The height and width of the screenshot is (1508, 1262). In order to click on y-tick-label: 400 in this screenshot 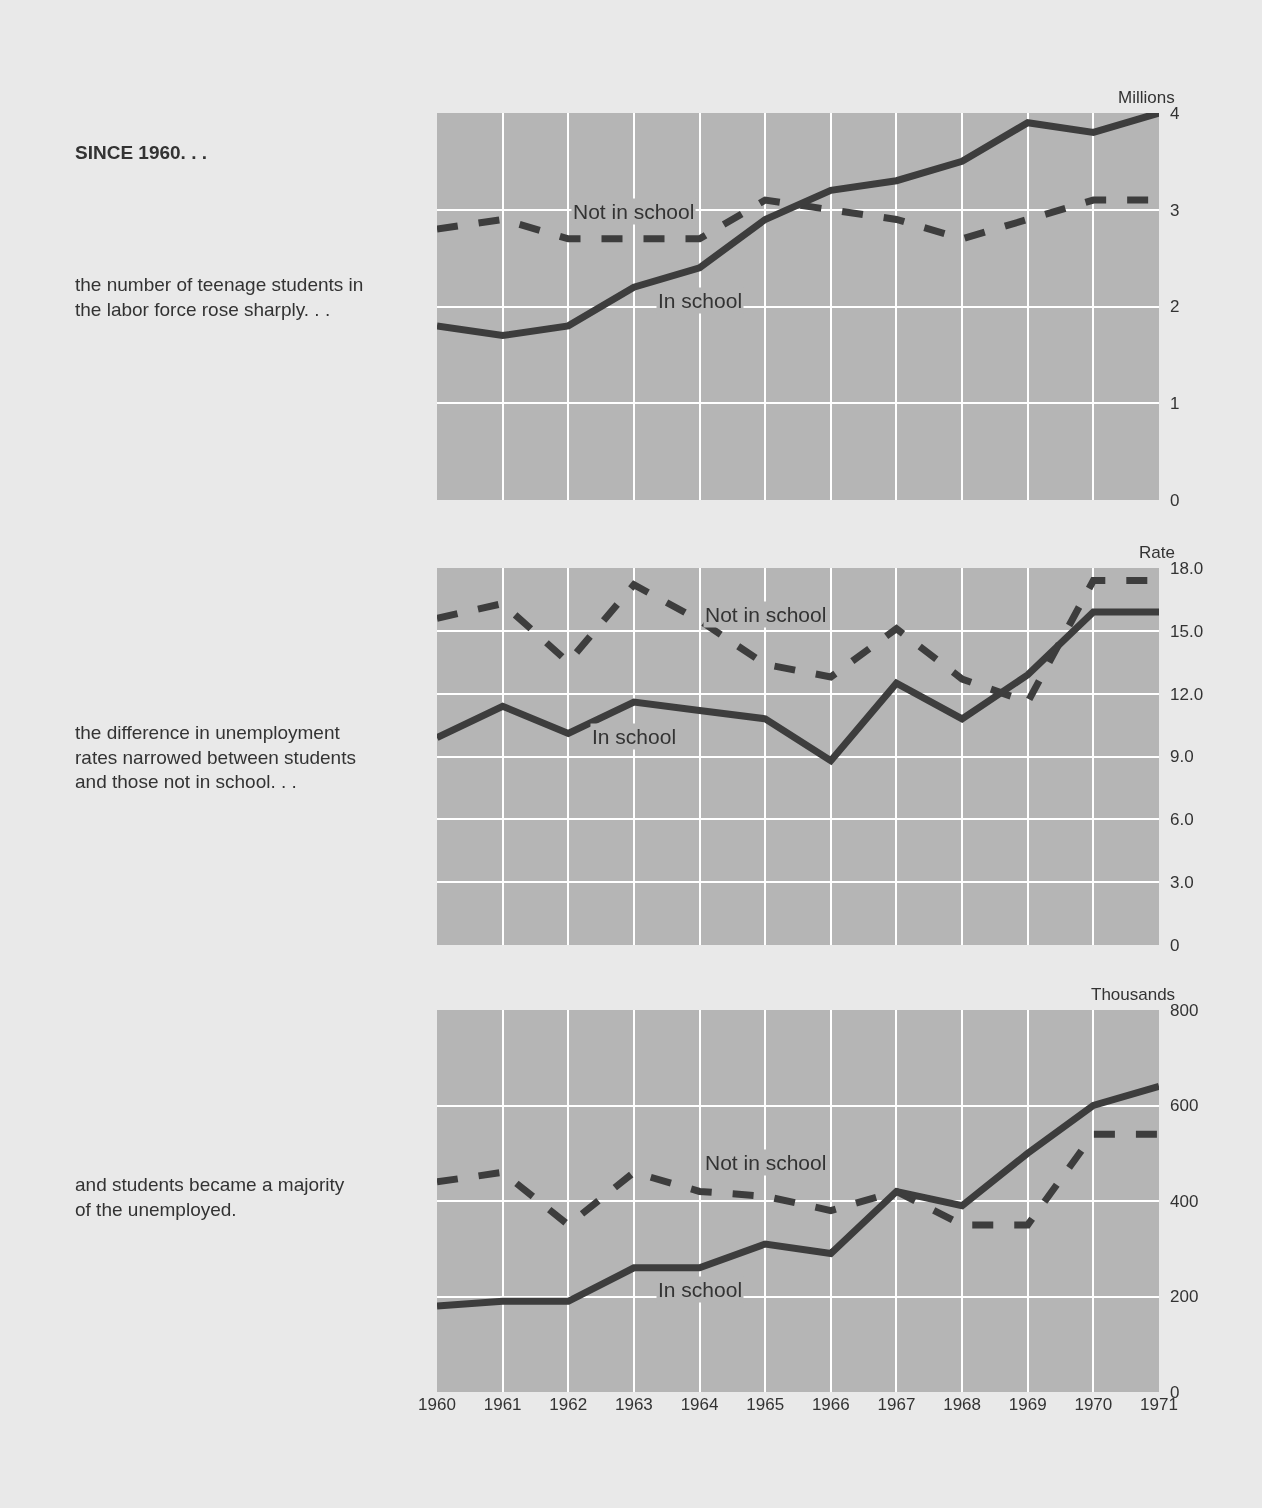, I will do `click(1184, 1201)`.